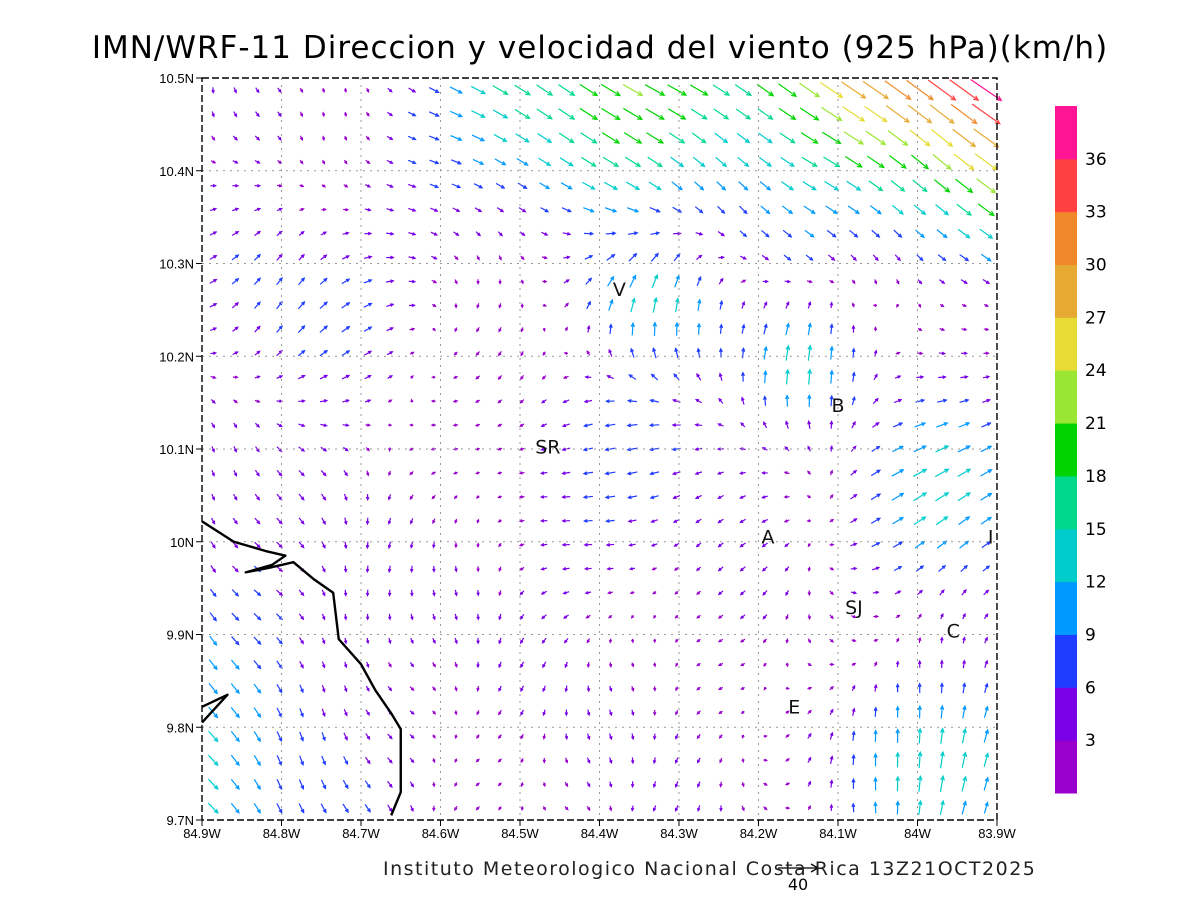 The height and width of the screenshot is (900, 1200). Describe the element at coordinates (1096, 266) in the screenshot. I see `colorbar-label: 30` at that location.